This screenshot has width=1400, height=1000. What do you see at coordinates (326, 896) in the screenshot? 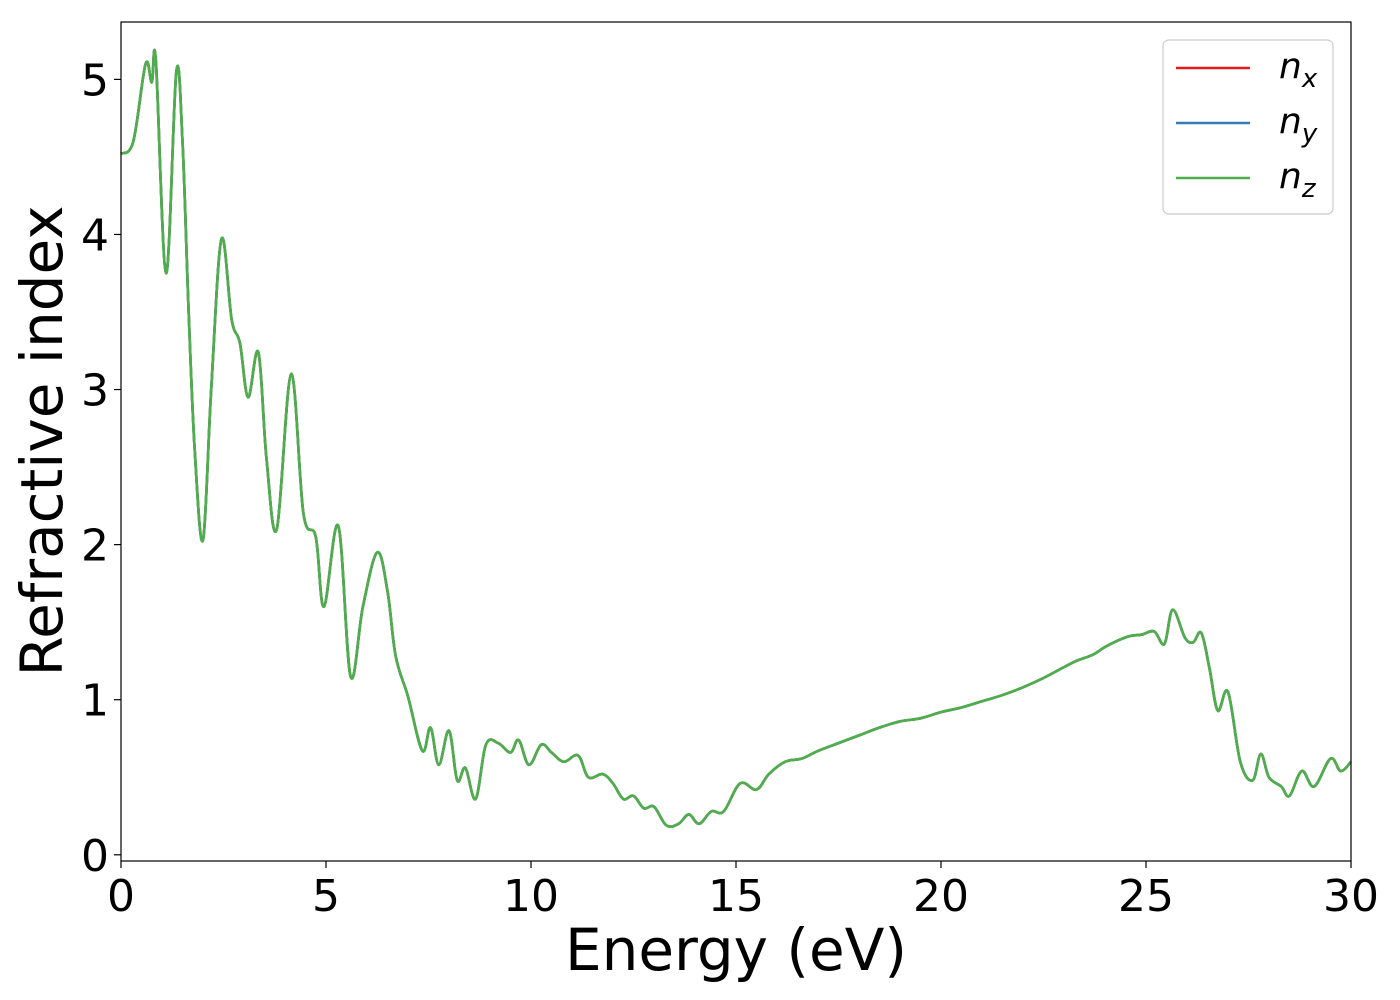
I see `x-tick-label: 5` at bounding box center [326, 896].